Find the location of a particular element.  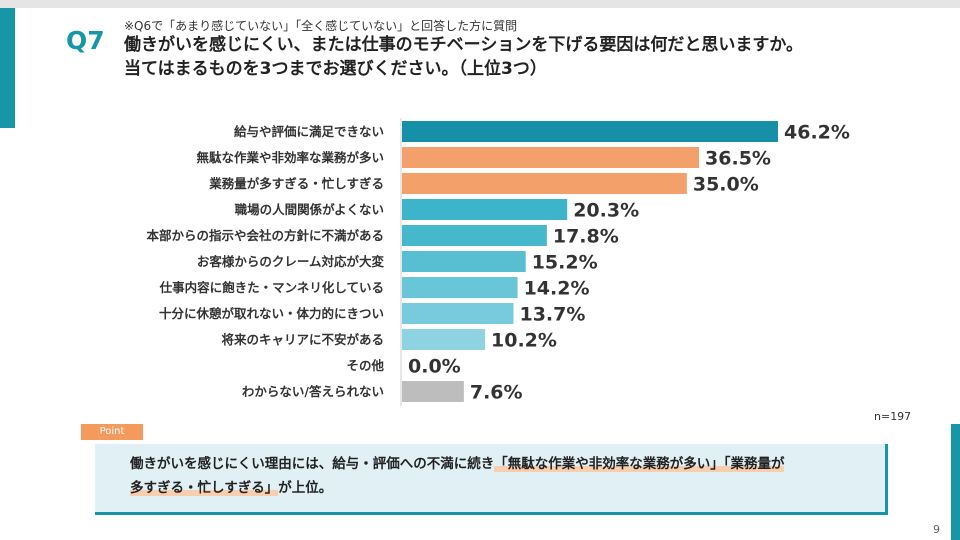

question-note: ※Q6で「あまり感じていない」「全く感じていない」と回答した方に質問 is located at coordinates (321, 26).